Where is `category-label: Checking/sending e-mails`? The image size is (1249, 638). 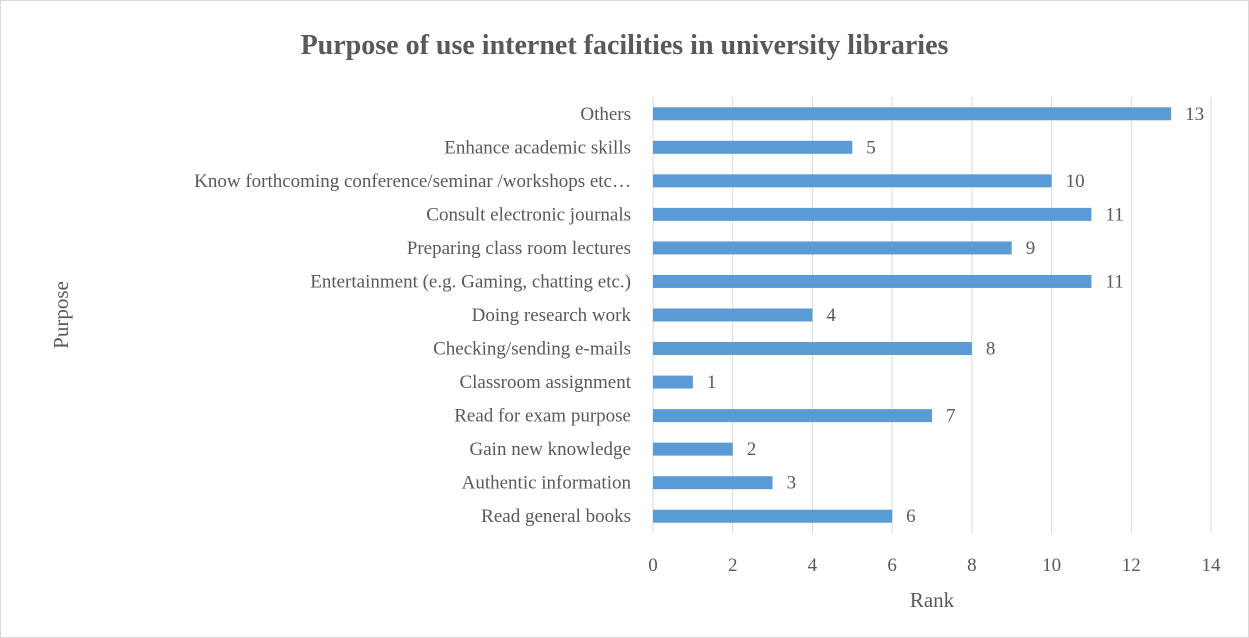 category-label: Checking/sending e-mails is located at coordinates (532, 349).